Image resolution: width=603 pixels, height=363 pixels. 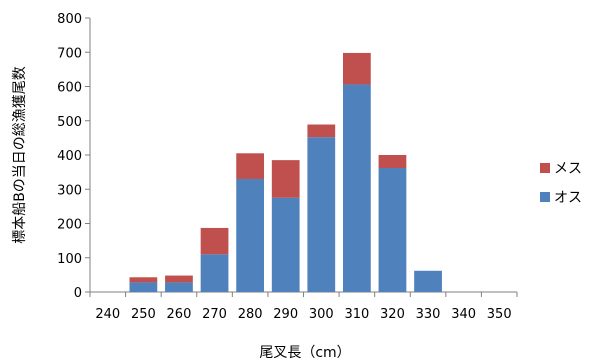 What do you see at coordinates (179, 314) in the screenshot?
I see `x-tick-label: 260` at bounding box center [179, 314].